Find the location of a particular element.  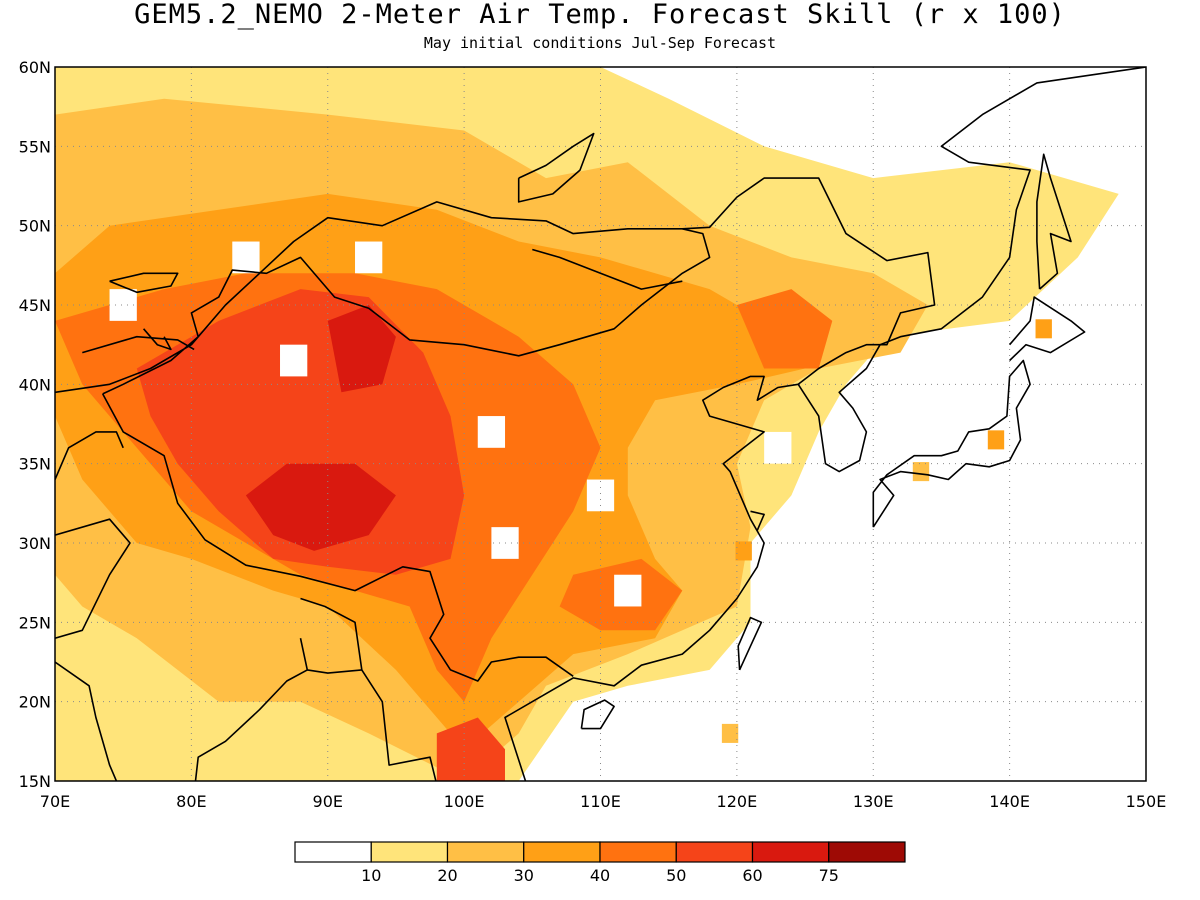

longitude-tick-label: 130E is located at coordinates (873, 801).